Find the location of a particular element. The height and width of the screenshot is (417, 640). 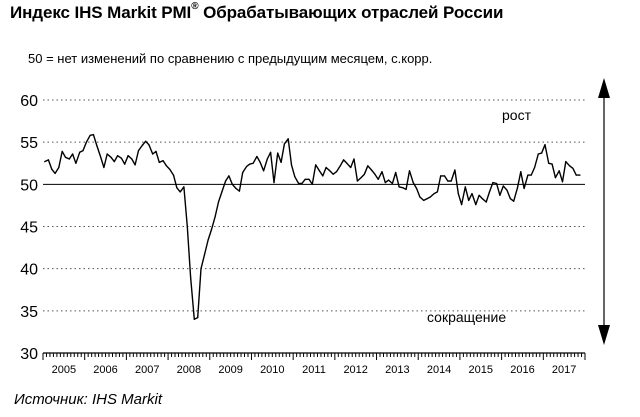

chart-title-main: Индекс IHS Markit PMI is located at coordinates (101, 12).